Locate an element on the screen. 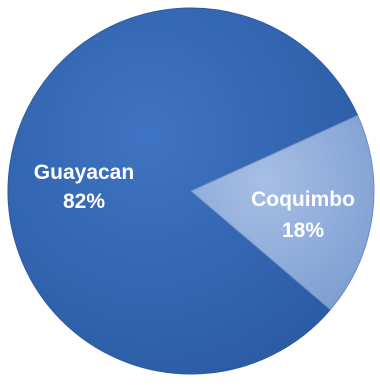 The height and width of the screenshot is (386, 380). slice-label-guayacan-name: Guayacan is located at coordinates (84, 172).